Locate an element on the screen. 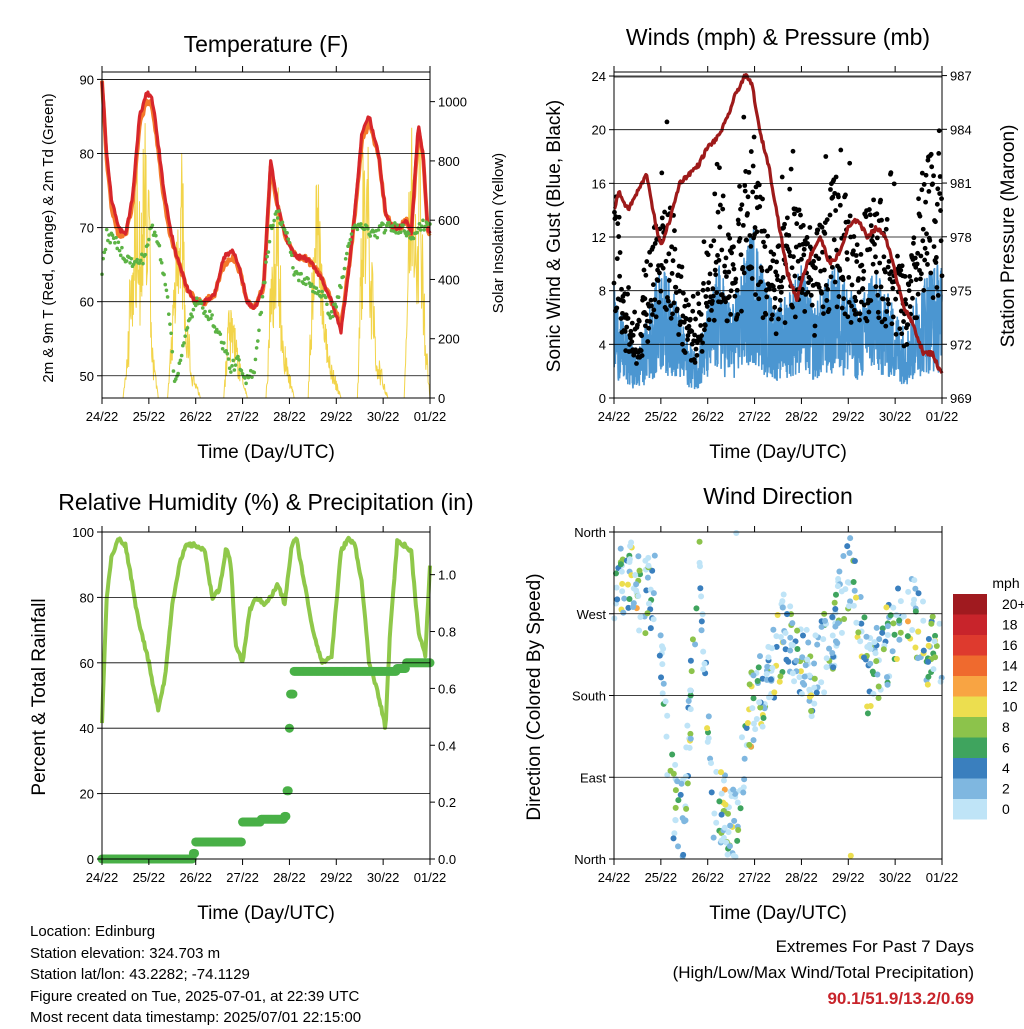  humidity-ylabel-left: Percent & Total Rainfall is located at coordinates (39, 696).